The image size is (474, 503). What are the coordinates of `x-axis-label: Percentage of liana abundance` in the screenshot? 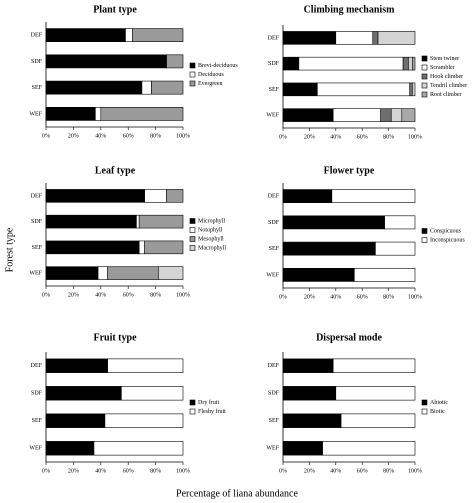 It's located at (237, 493).